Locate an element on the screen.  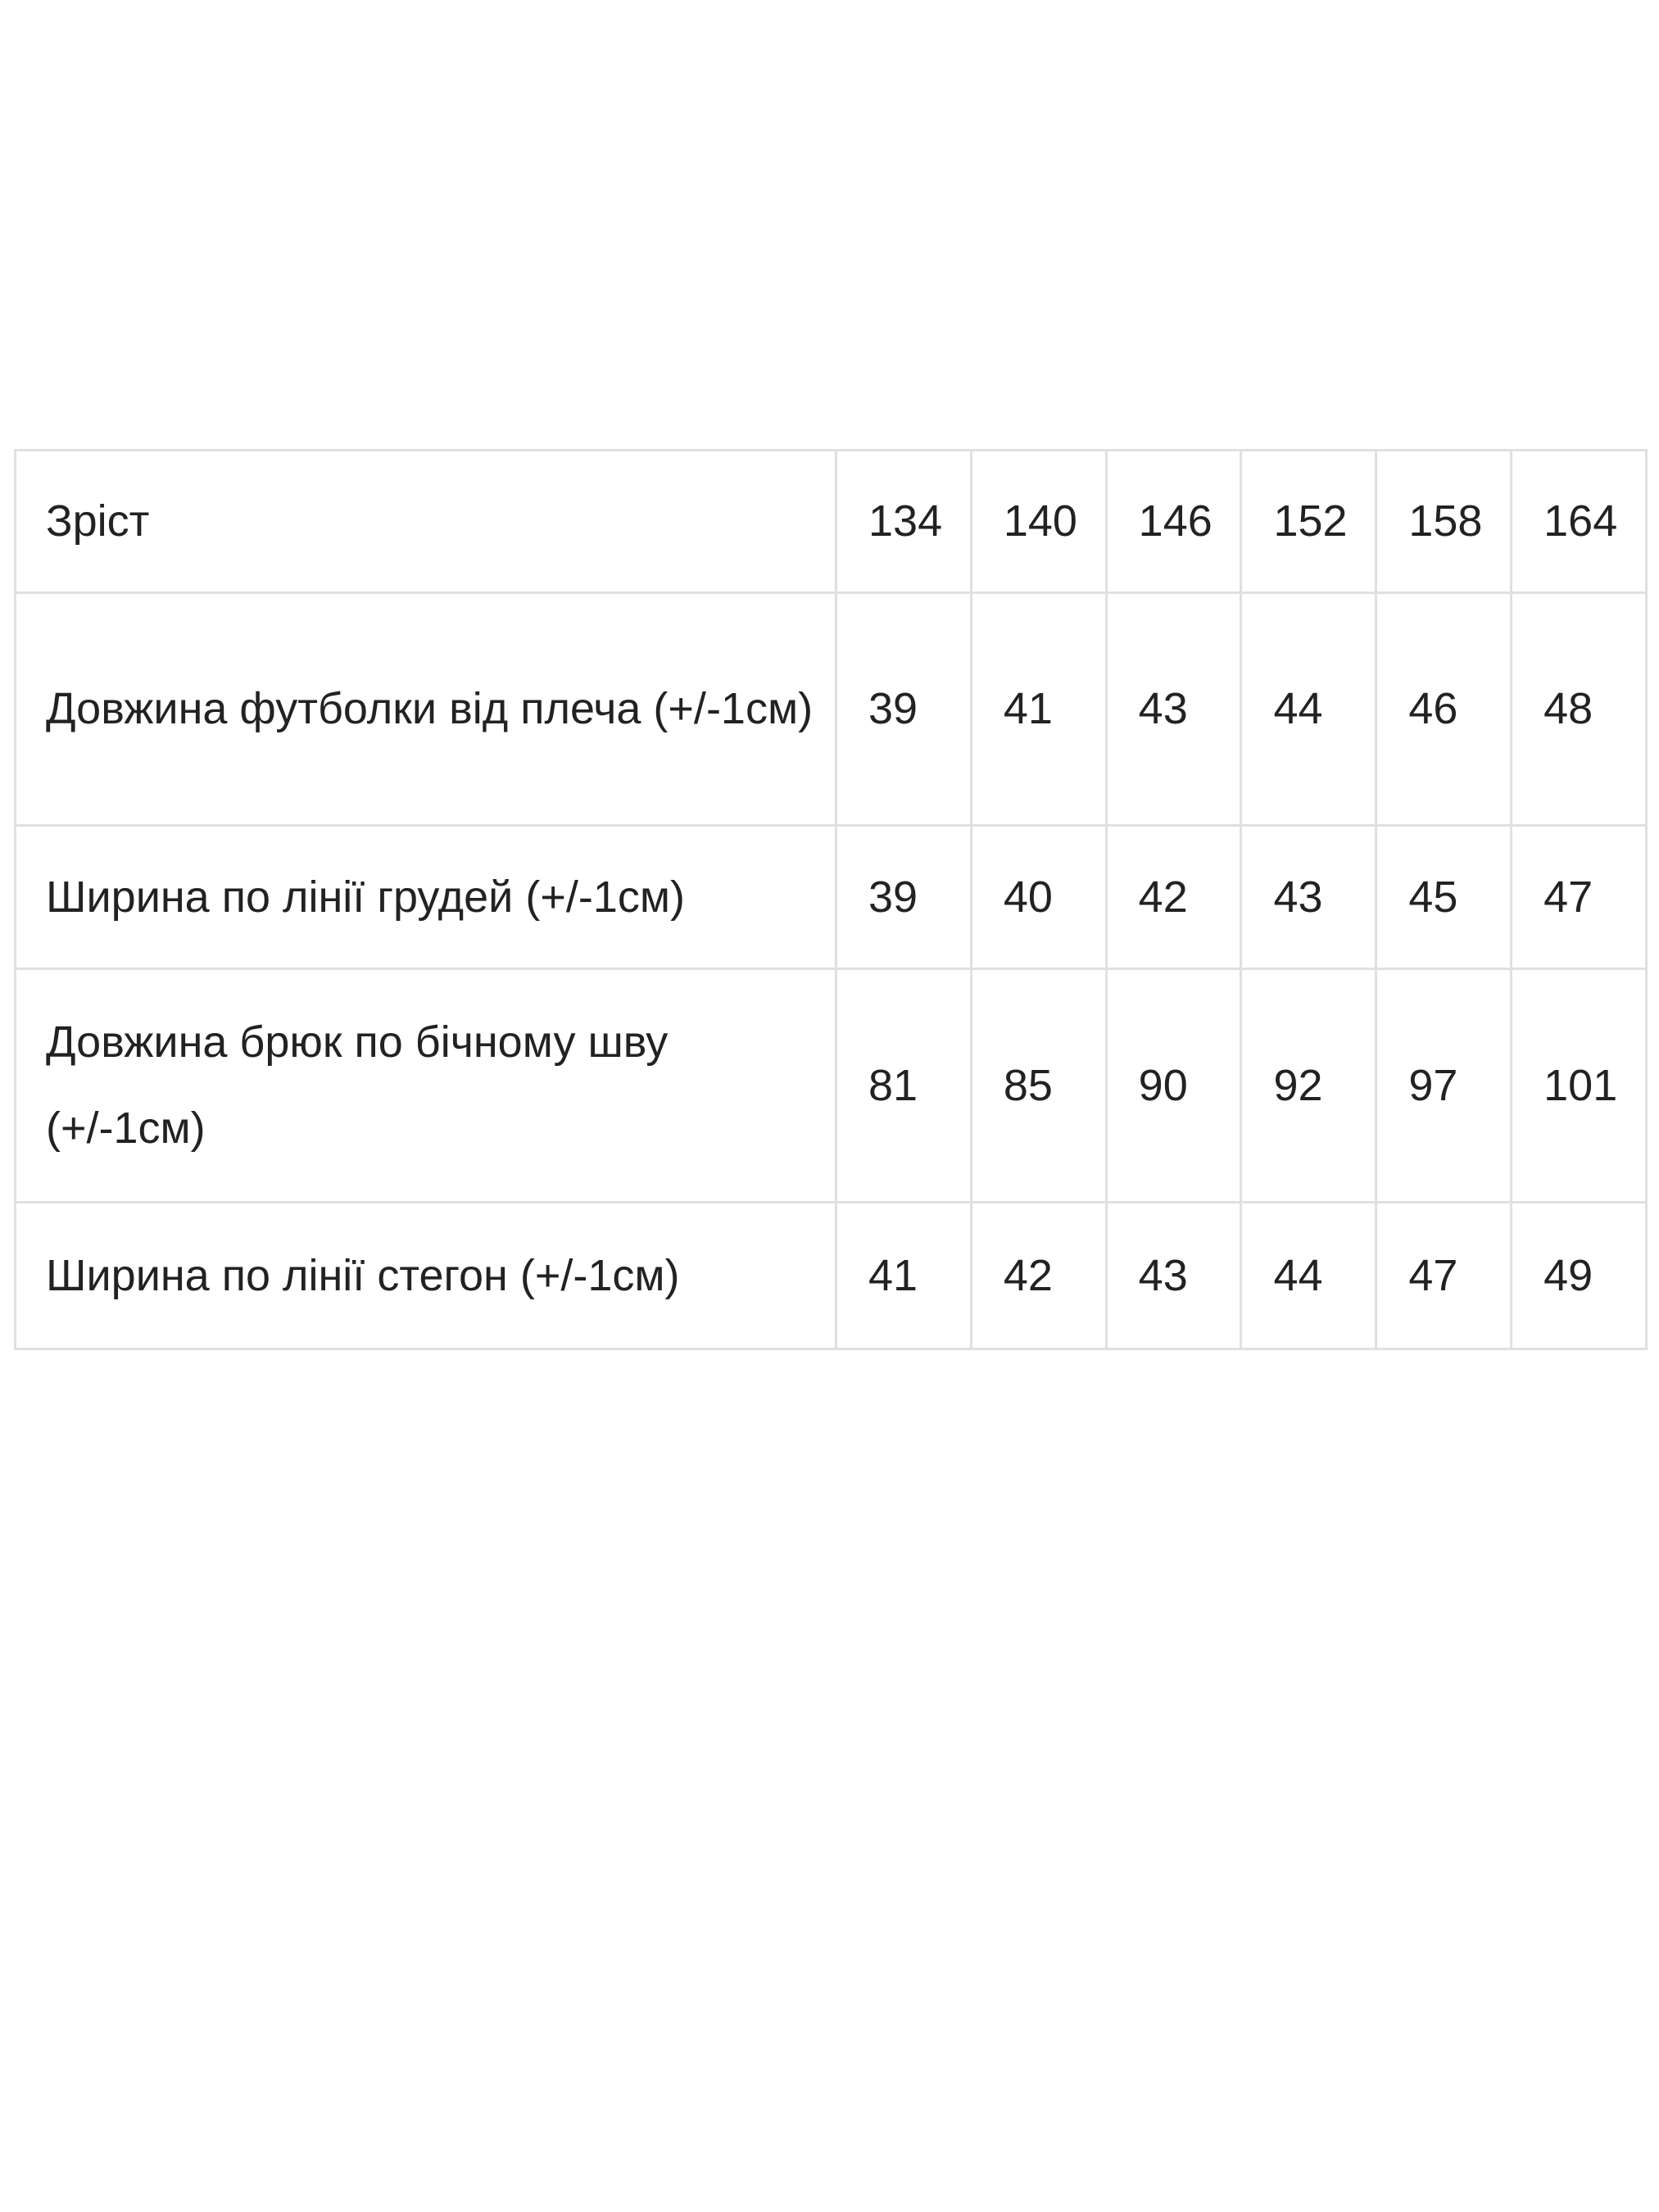
table-row: Зріст 134 140 146 152 158 164 is located at coordinates (831, 521).